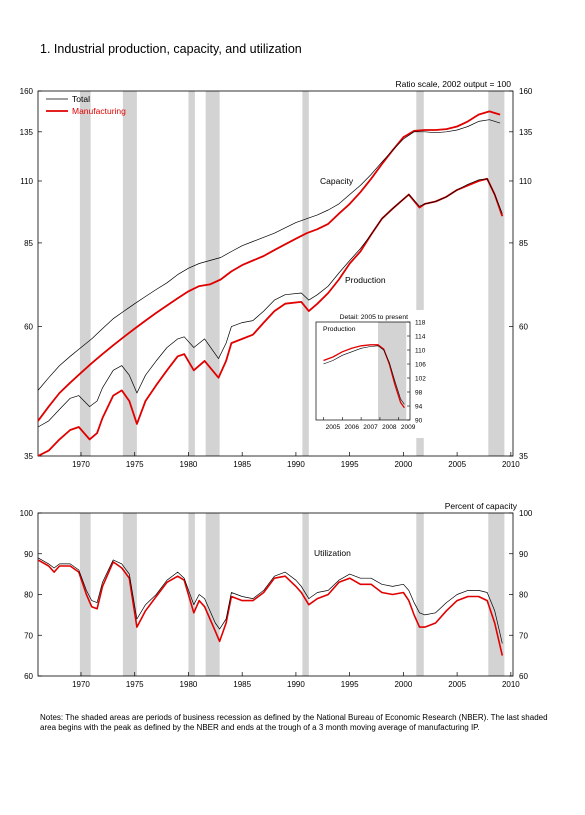  Describe the element at coordinates (332, 553) in the screenshot. I see `annotation-utilization: Utilization` at that location.